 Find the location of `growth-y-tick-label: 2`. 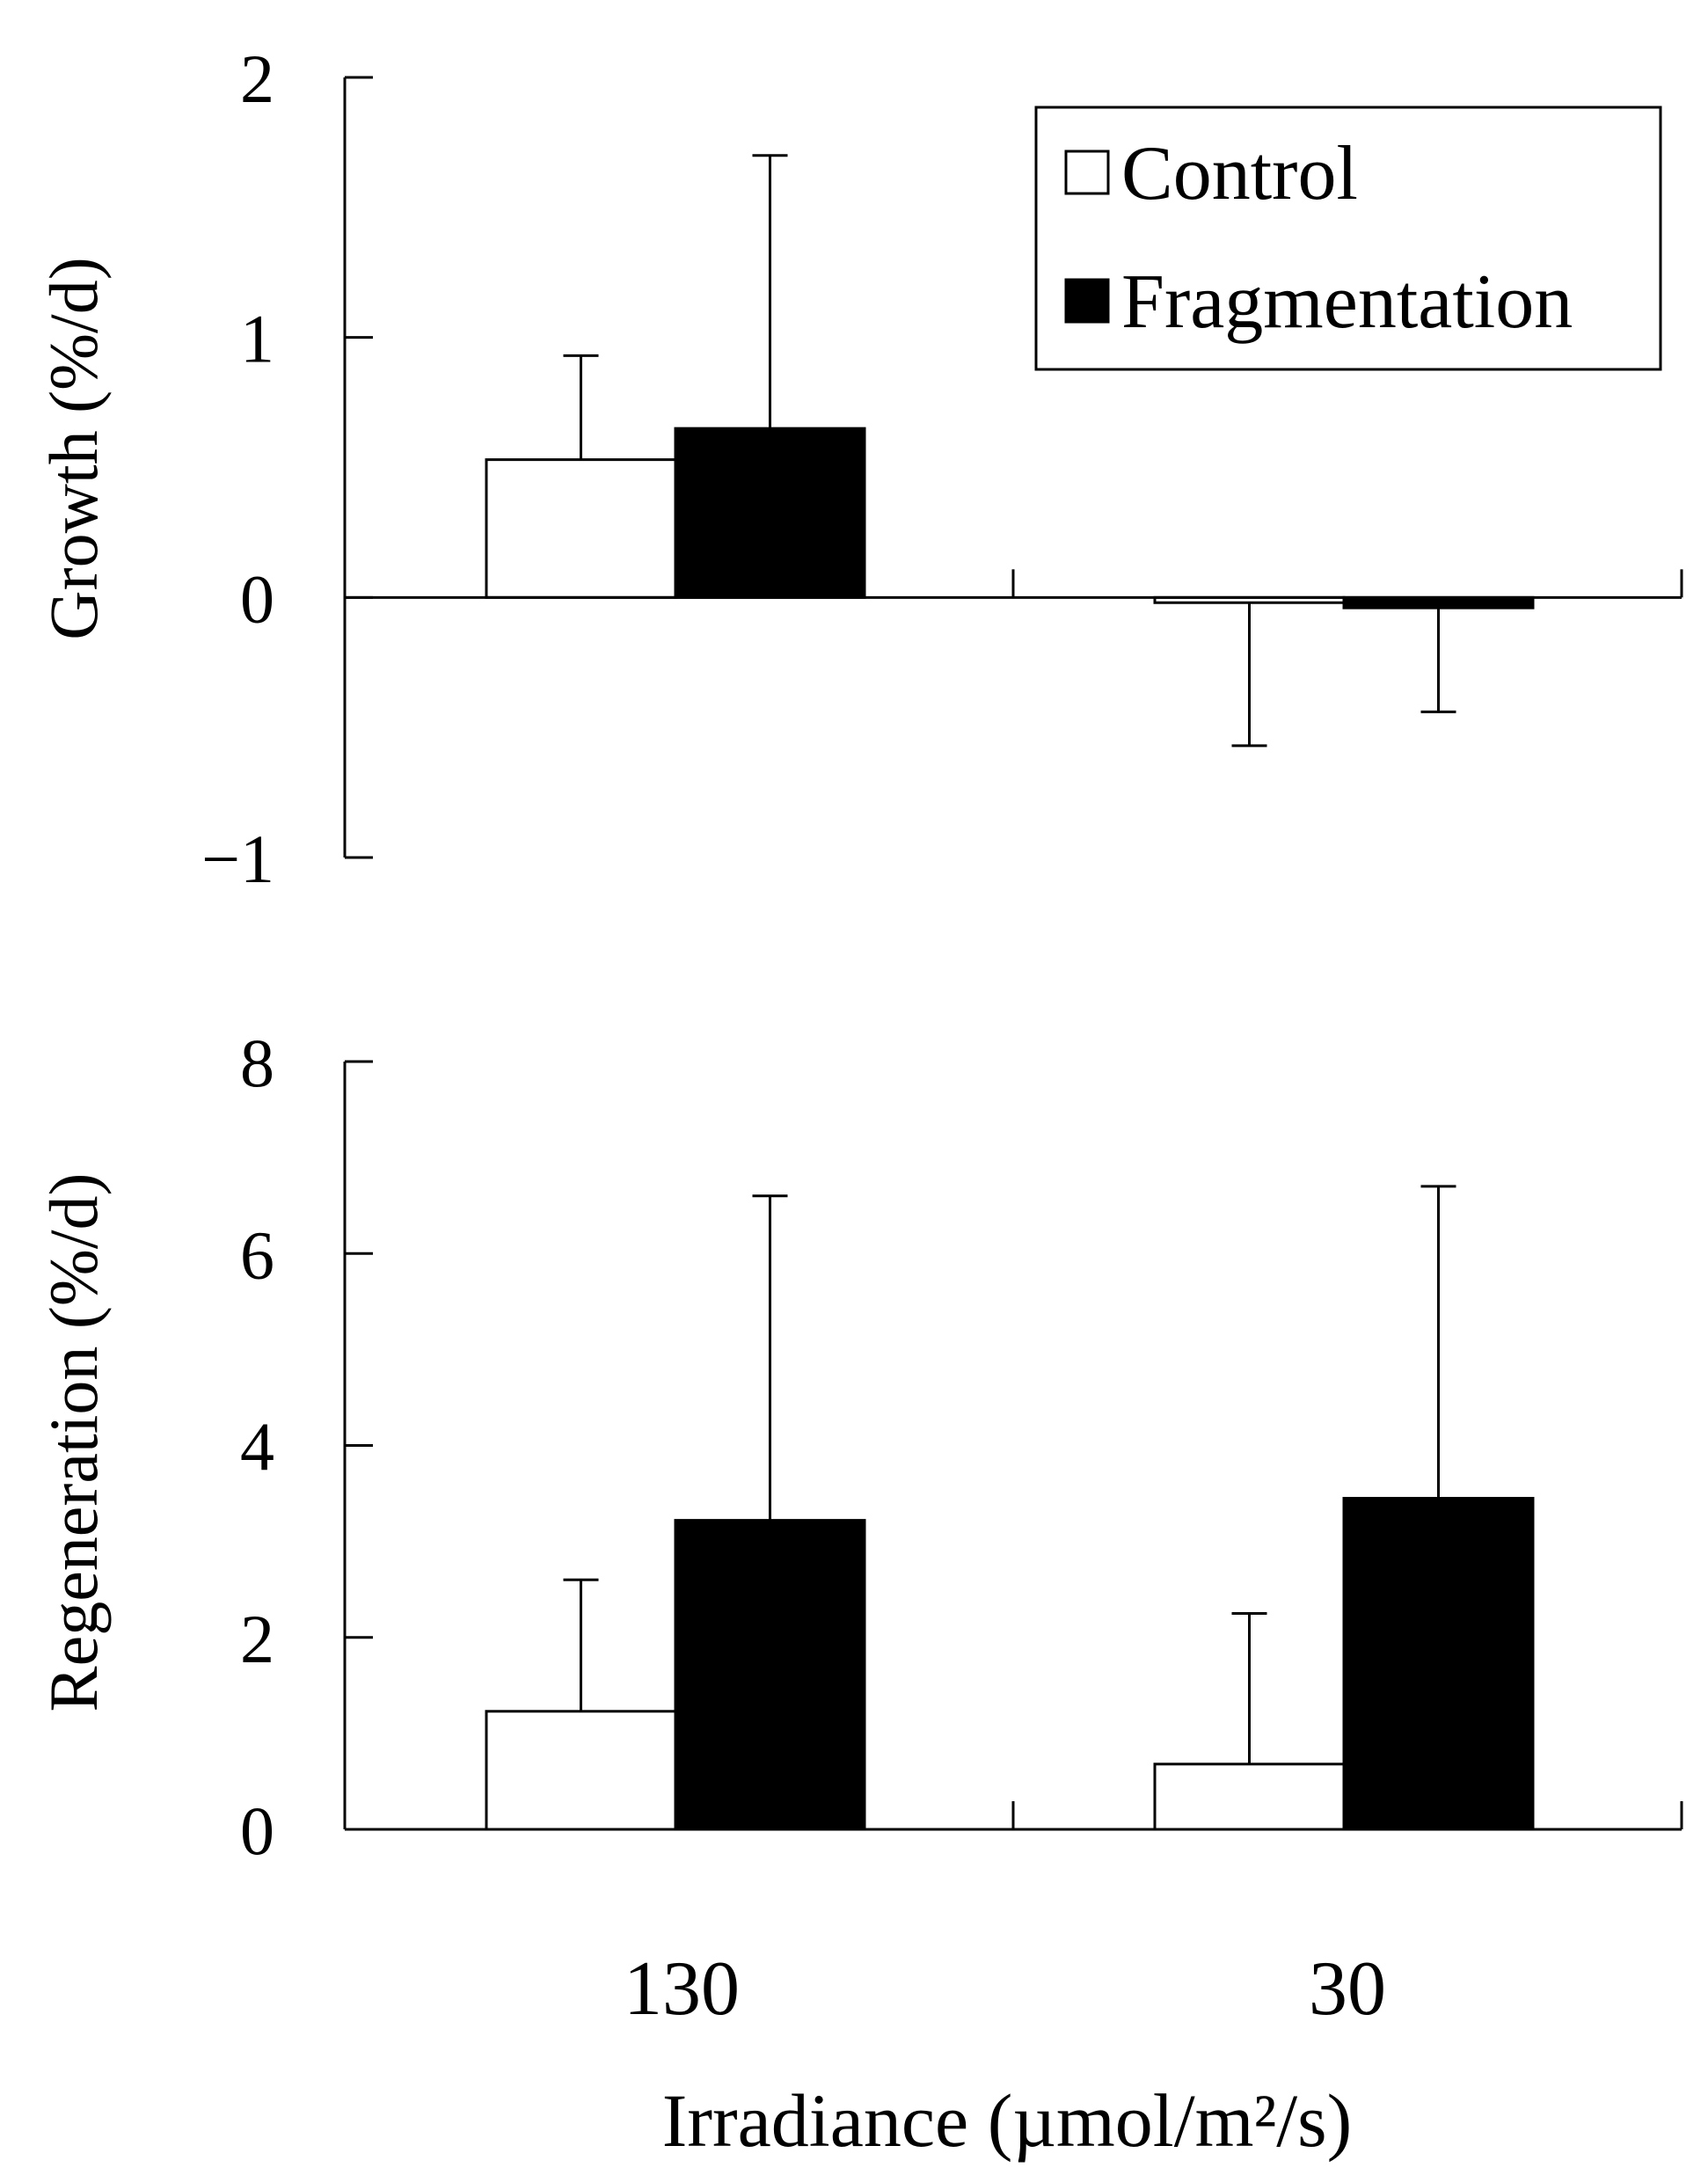

growth-y-tick-label: 2 is located at coordinates (257, 78).